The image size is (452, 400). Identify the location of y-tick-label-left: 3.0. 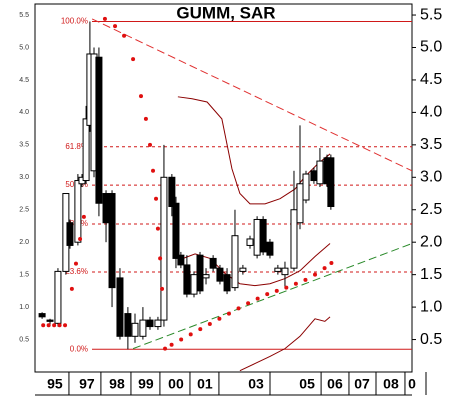
(24, 177).